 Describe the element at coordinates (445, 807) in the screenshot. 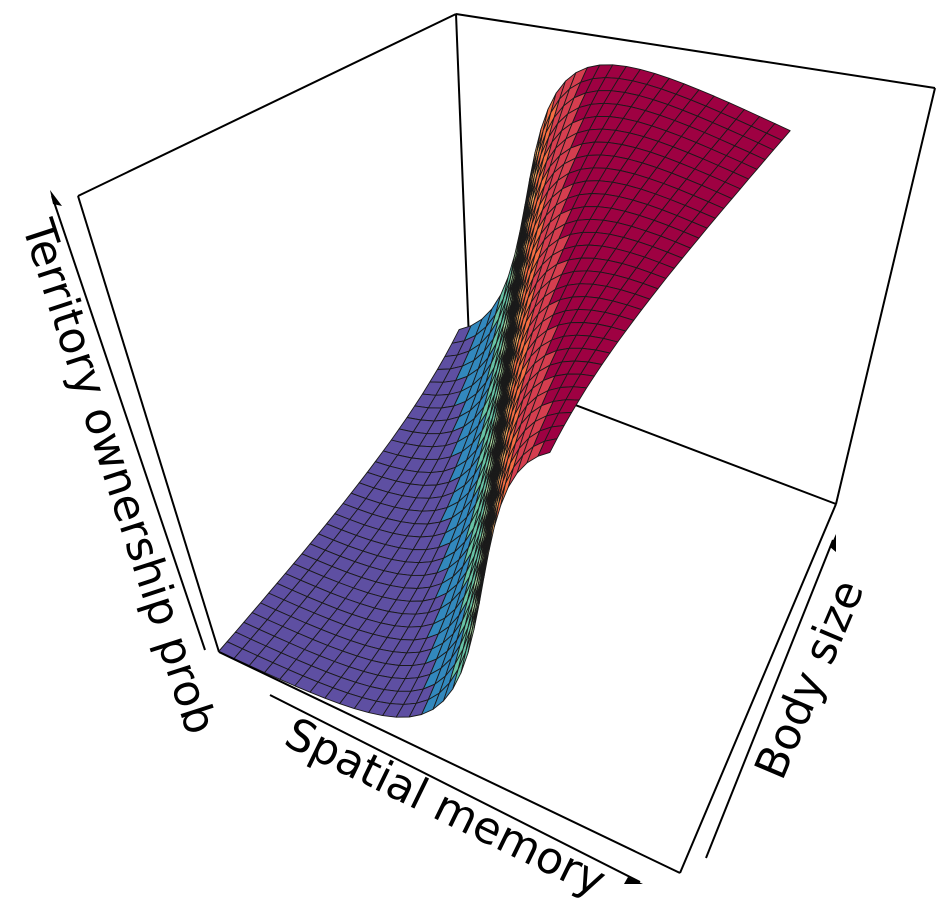

I see `x-axis-title: Spatial memory` at that location.